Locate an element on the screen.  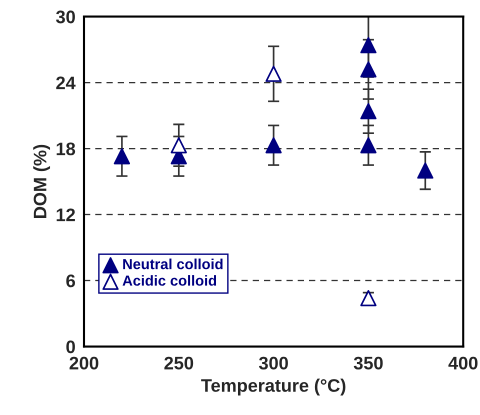
y-tick-label: 24 is located at coordinates (66, 83).